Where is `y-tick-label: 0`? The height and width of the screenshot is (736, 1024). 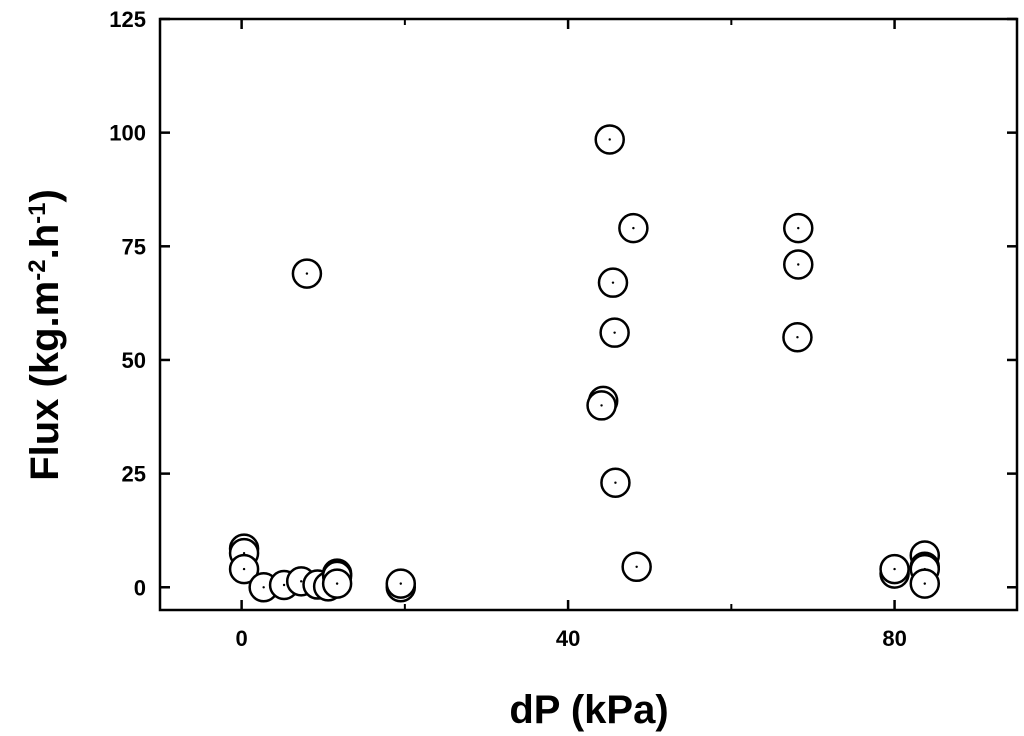
y-tick-label: 0 is located at coordinates (140, 587).